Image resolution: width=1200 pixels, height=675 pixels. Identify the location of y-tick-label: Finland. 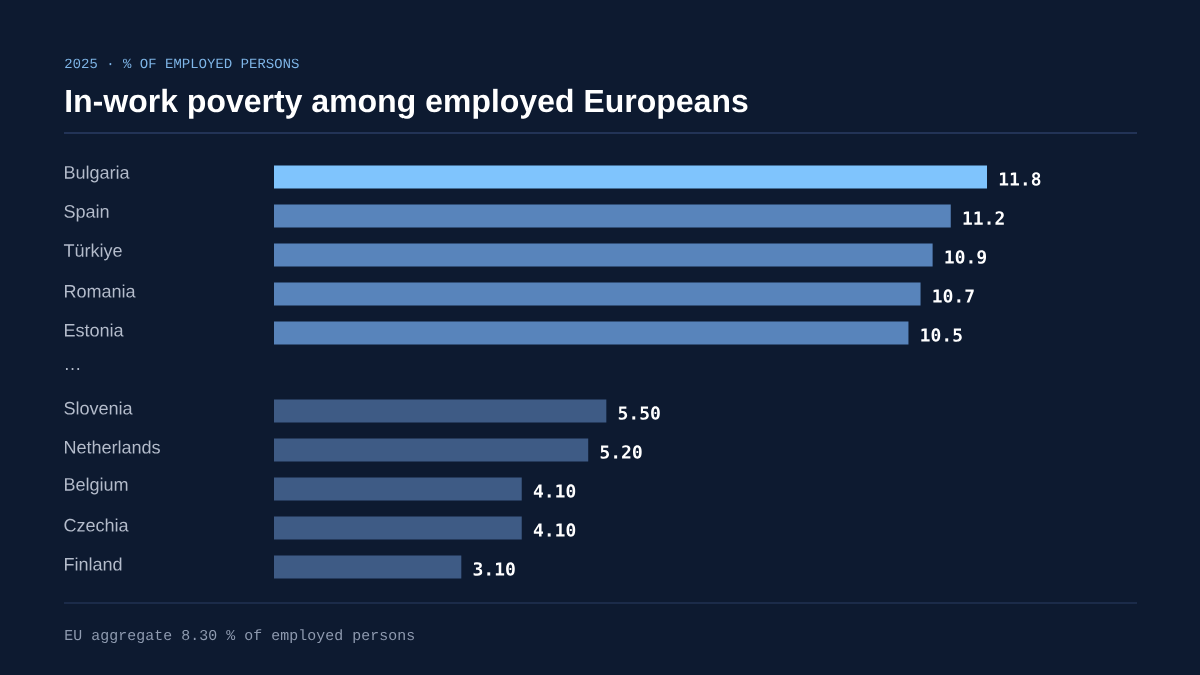
(93, 564).